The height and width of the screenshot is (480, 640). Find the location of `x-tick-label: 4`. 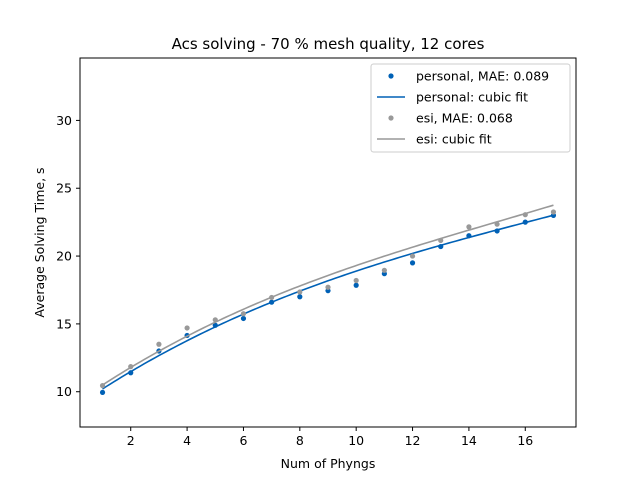

x-tick-label: 4 is located at coordinates (187, 440).